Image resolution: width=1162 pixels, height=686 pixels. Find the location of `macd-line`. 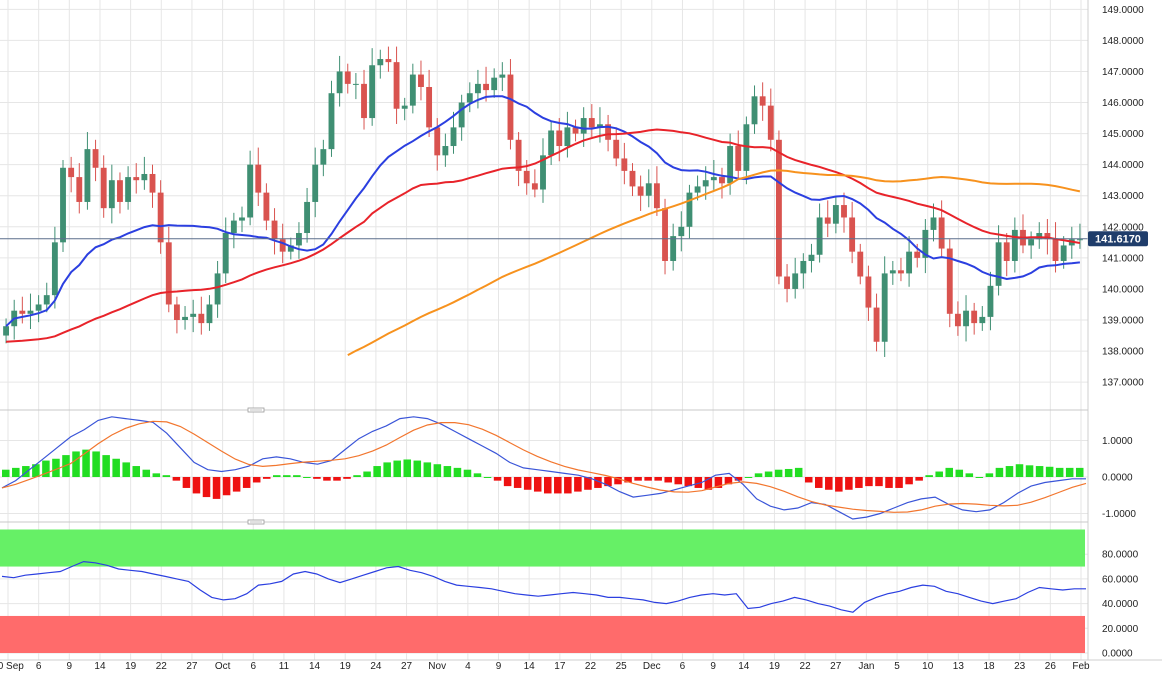

macd-line is located at coordinates (543, 468).